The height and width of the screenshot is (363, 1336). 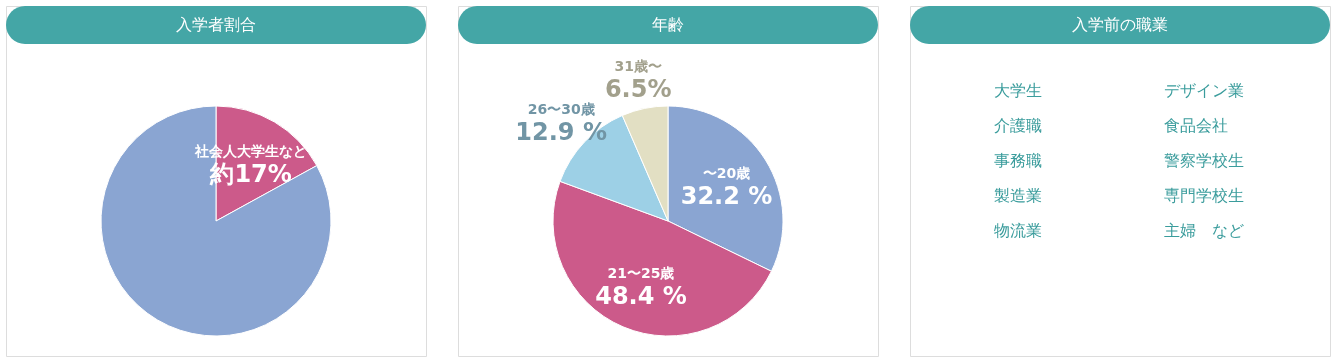 I want to click on text: 物流業, so click(x=1018, y=230).